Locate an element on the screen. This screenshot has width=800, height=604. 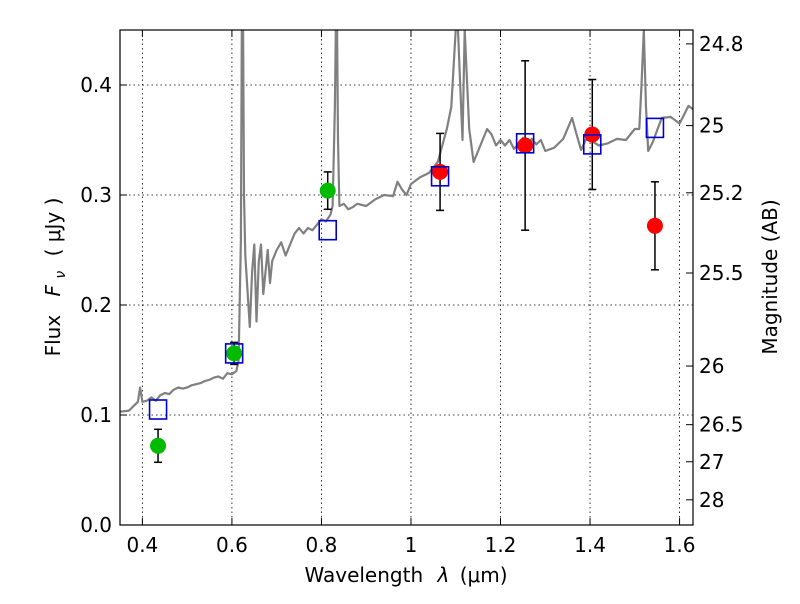
x-axis-title: Wavelength λ (μm) is located at coordinates (405, 575).